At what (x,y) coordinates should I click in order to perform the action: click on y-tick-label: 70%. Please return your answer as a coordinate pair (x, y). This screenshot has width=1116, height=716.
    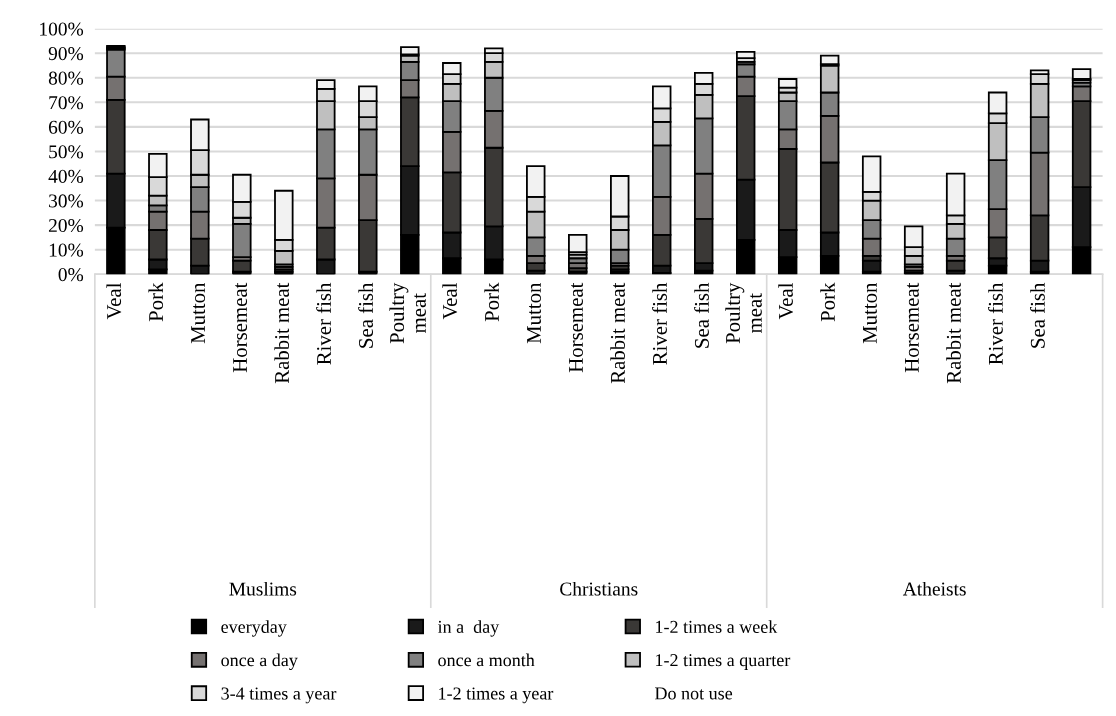
    Looking at the image, I should click on (66, 103).